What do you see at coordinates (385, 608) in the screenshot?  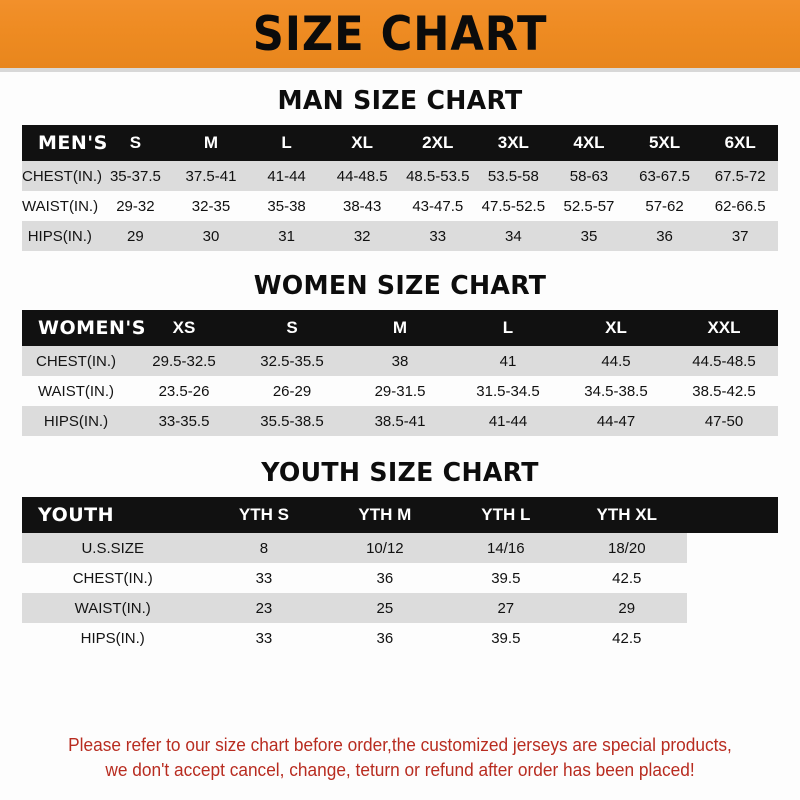 I see `youth-waist-m: 25` at bounding box center [385, 608].